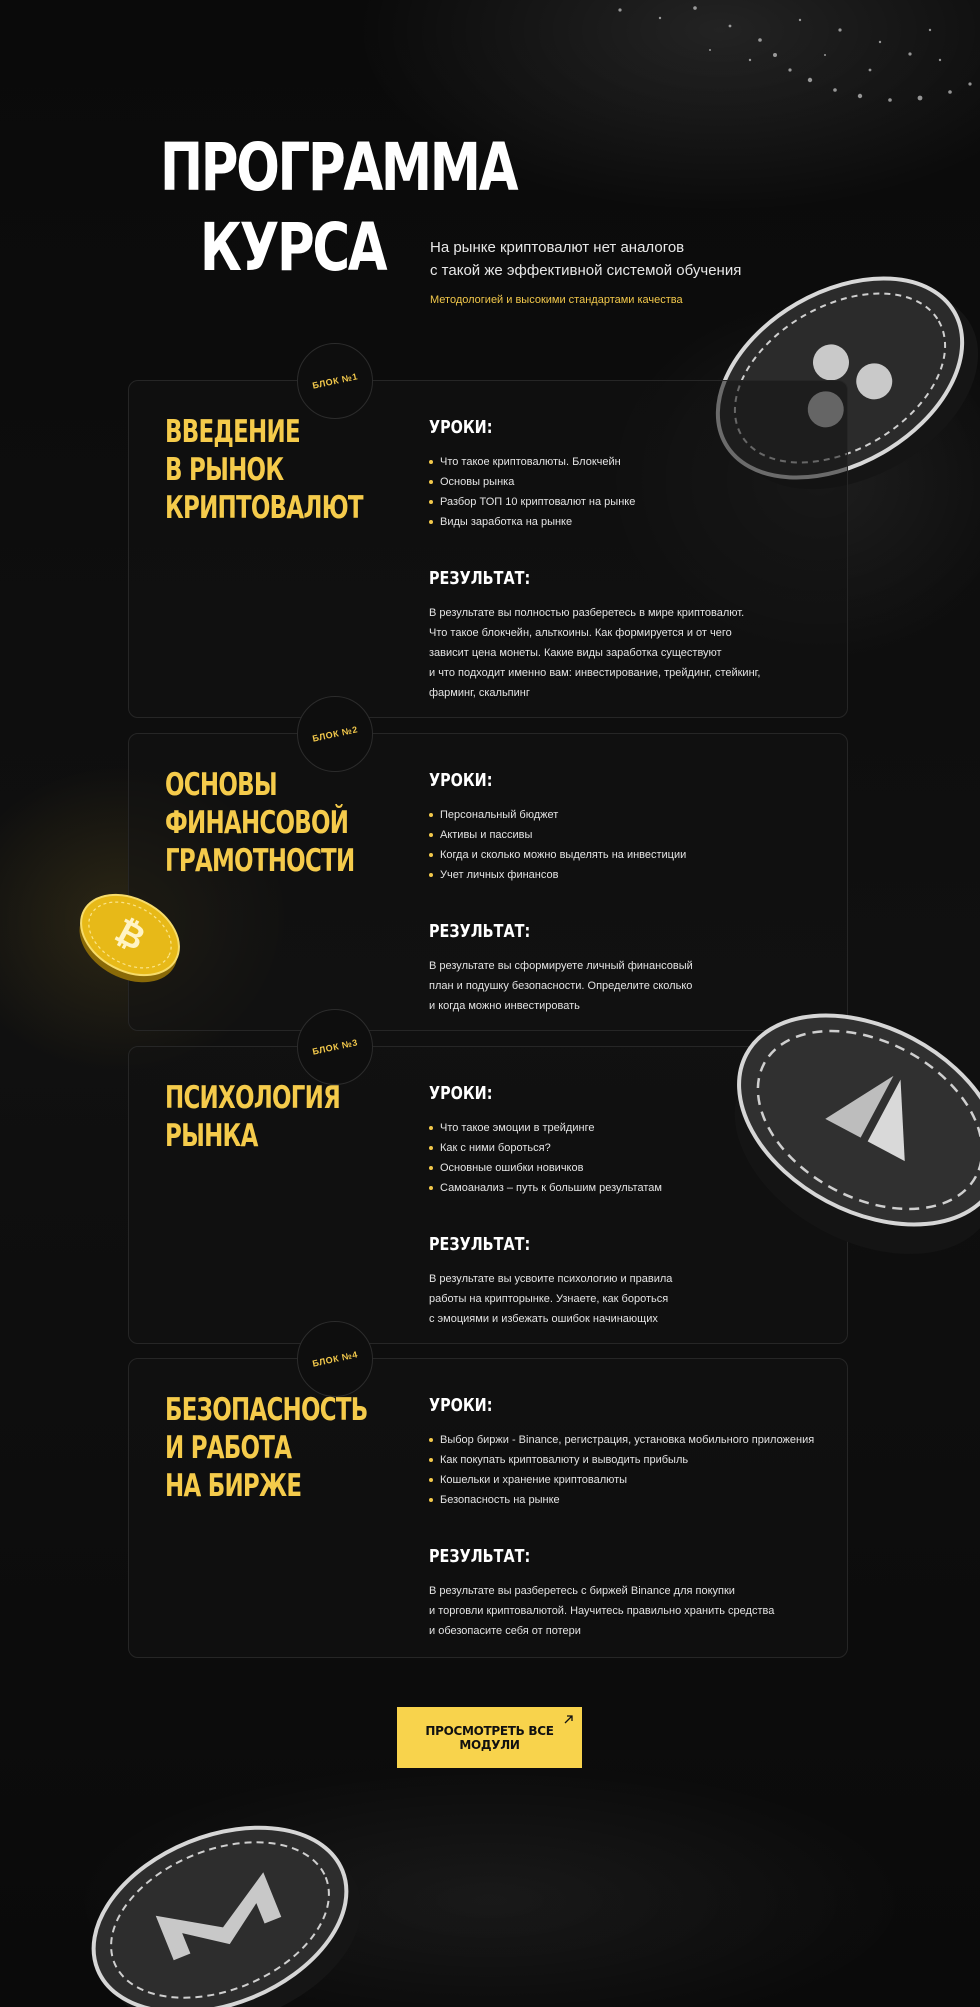 This screenshot has height=2007, width=980. I want to click on crypto-coin-icon, so click(857, 1133).